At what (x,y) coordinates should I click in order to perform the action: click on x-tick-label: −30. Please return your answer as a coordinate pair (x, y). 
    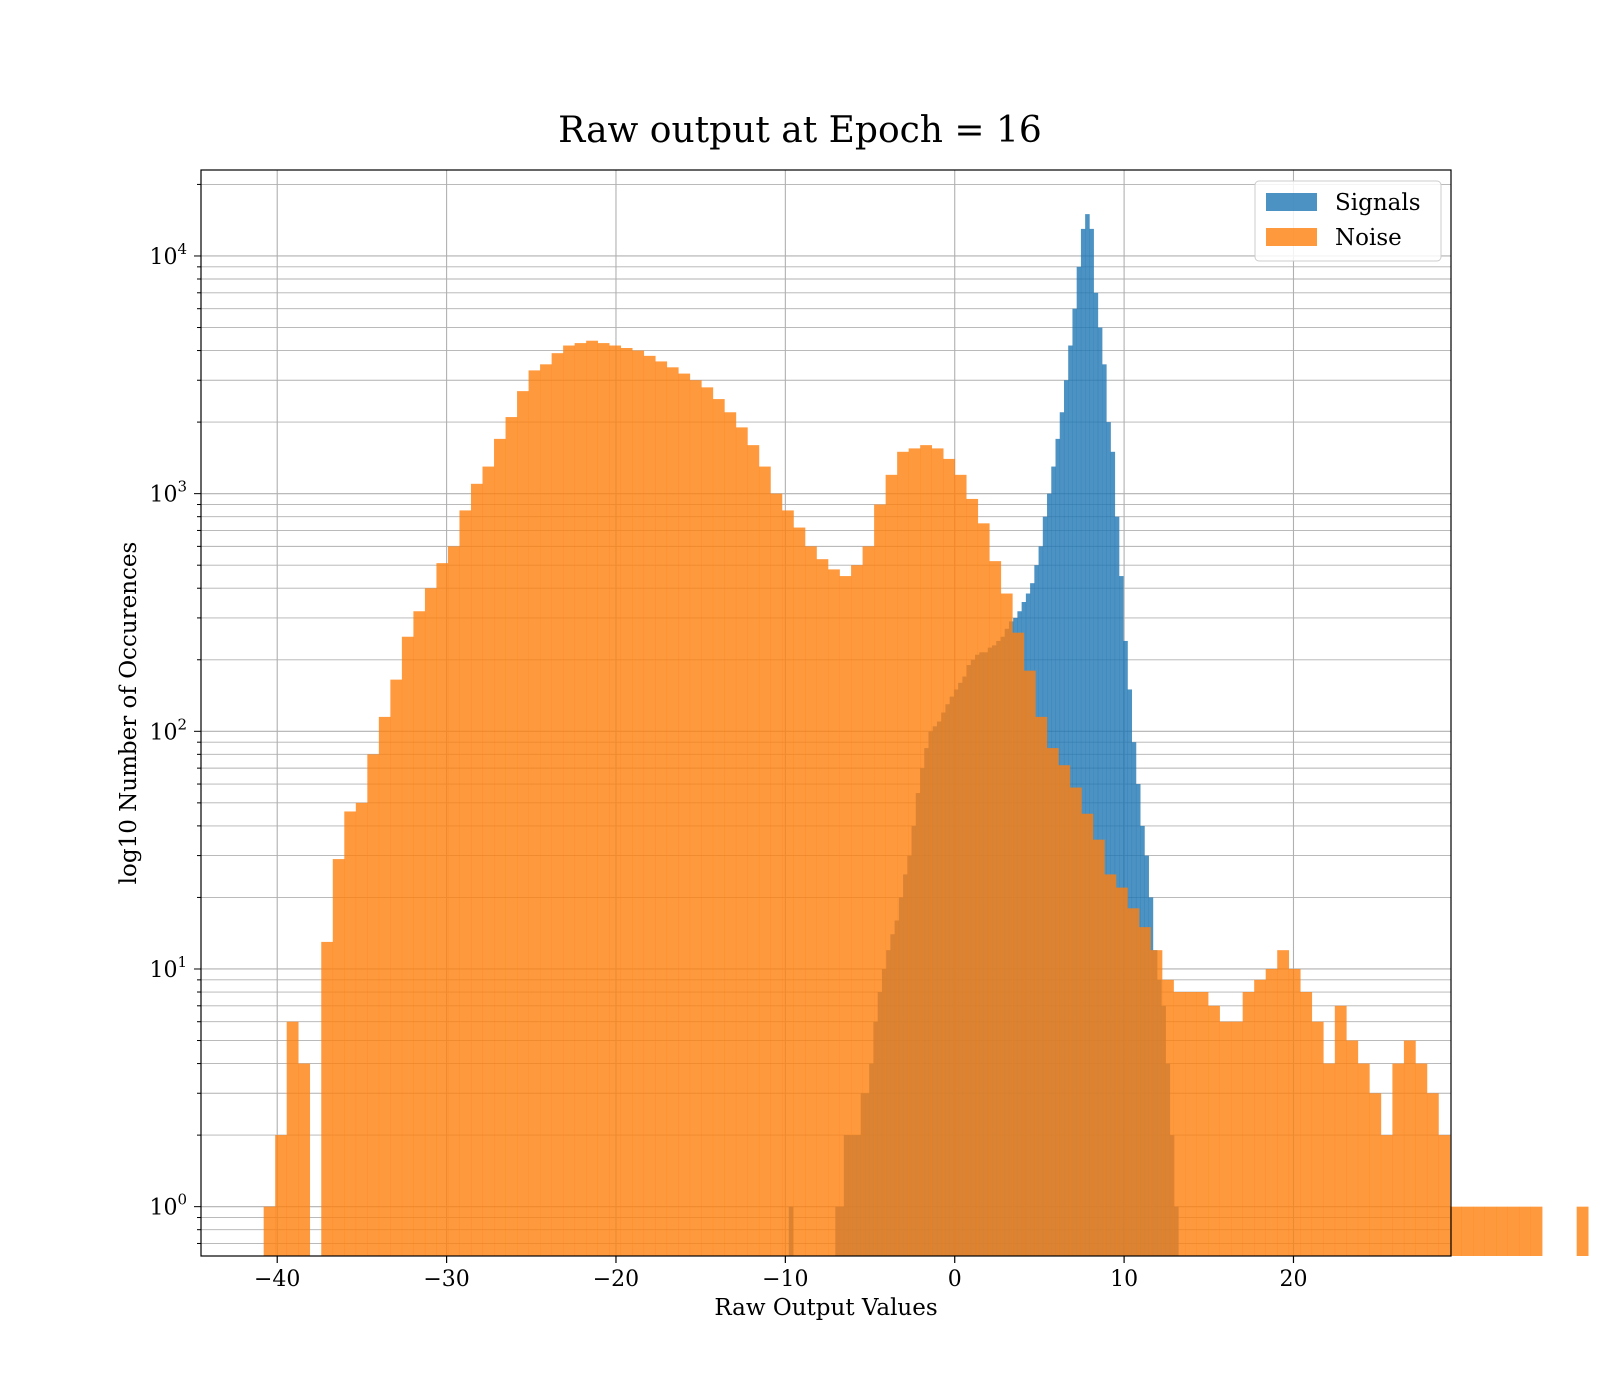
    Looking at the image, I should click on (446, 1279).